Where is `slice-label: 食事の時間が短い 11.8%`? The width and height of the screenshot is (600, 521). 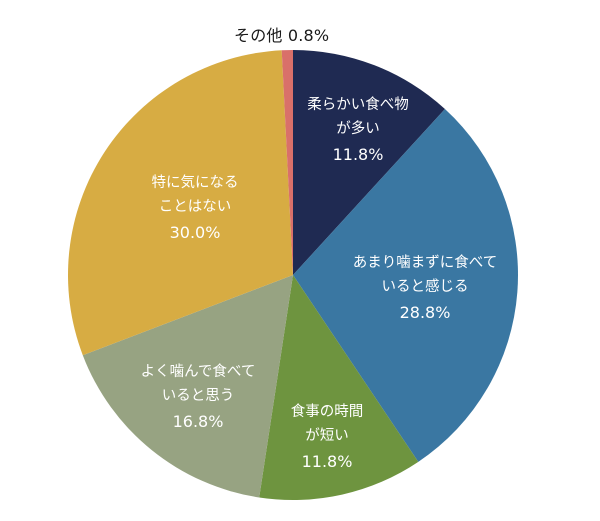 slice-label: 食事の時間が短い 11.8% is located at coordinates (327, 438).